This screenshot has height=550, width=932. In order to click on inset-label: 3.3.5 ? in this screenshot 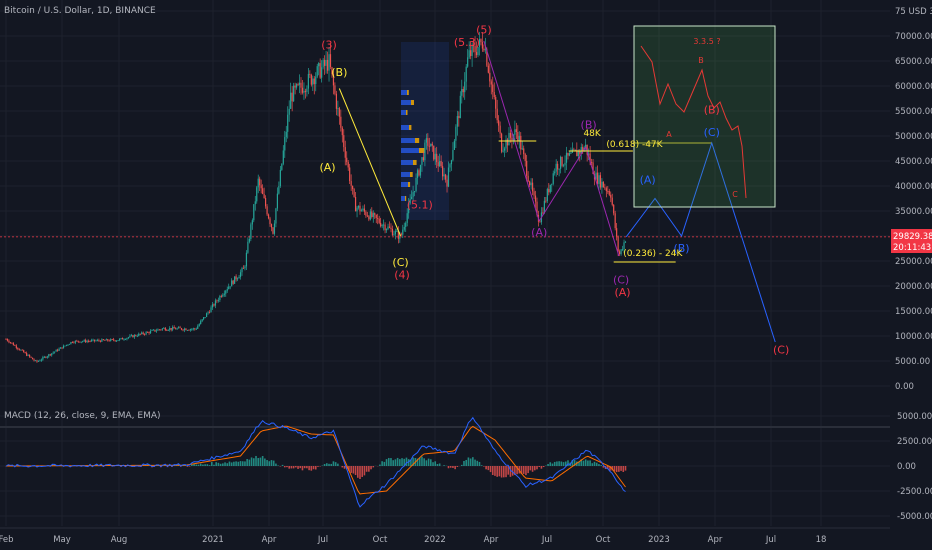, I will do `click(706, 41)`.